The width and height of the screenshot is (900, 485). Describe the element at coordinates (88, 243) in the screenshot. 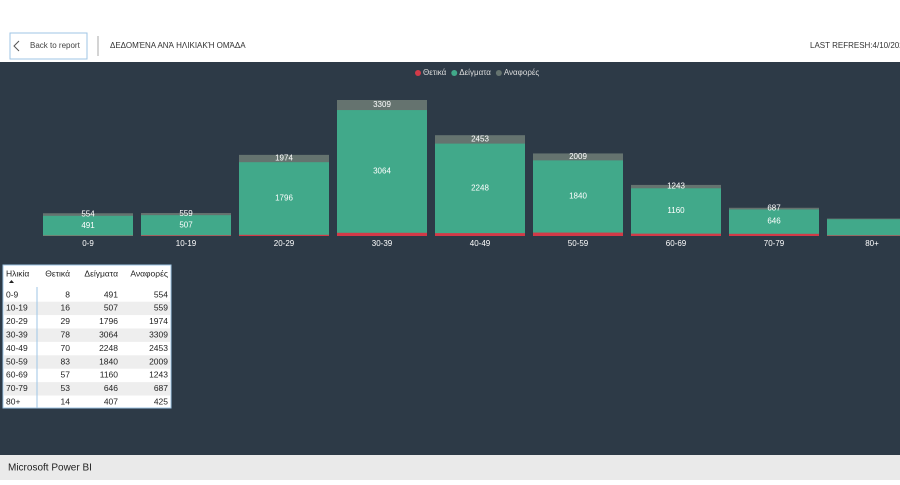

I see `x-tick-label: 0-9` at that location.